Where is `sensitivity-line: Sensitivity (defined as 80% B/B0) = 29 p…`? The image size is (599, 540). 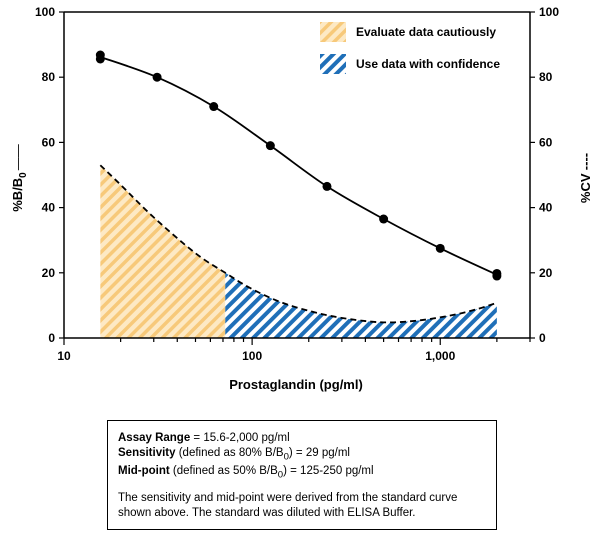
sensitivity-line: Sensitivity (defined as 80% B/B0) = 29 p… is located at coordinates (302, 455).